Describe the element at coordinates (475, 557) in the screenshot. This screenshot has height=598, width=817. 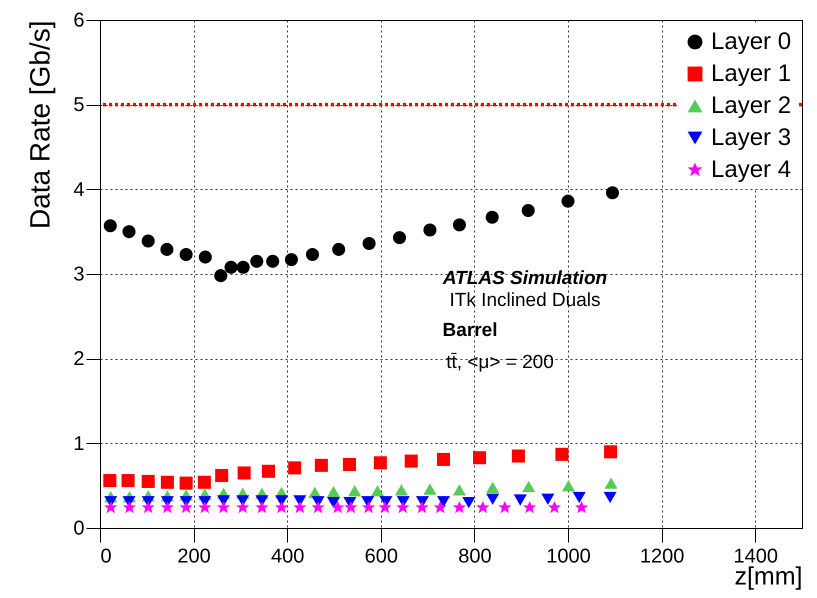
I see `x-tick-label: 800` at that location.